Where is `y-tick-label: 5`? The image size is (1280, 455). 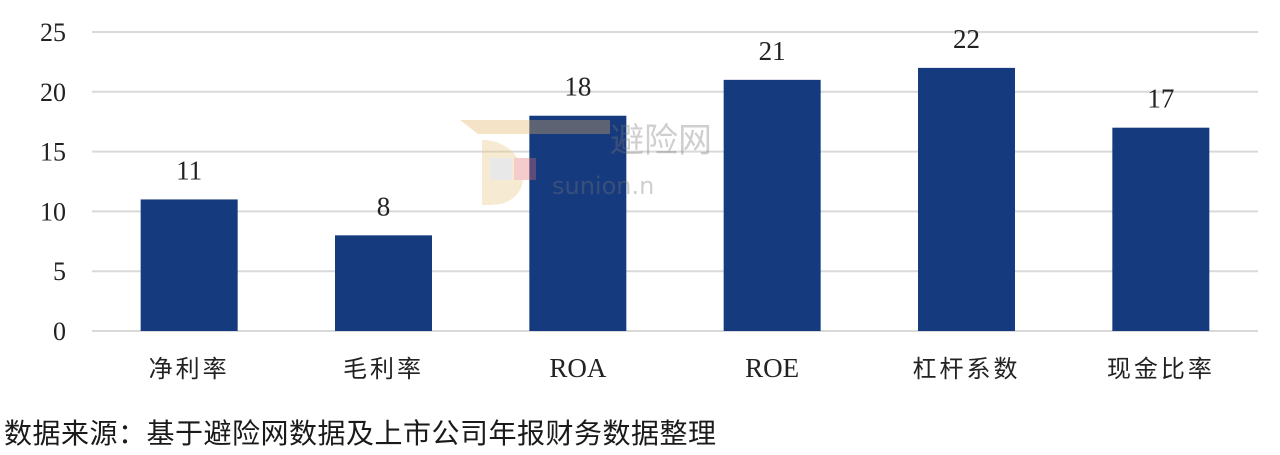
y-tick-label: 5 is located at coordinates (59, 271).